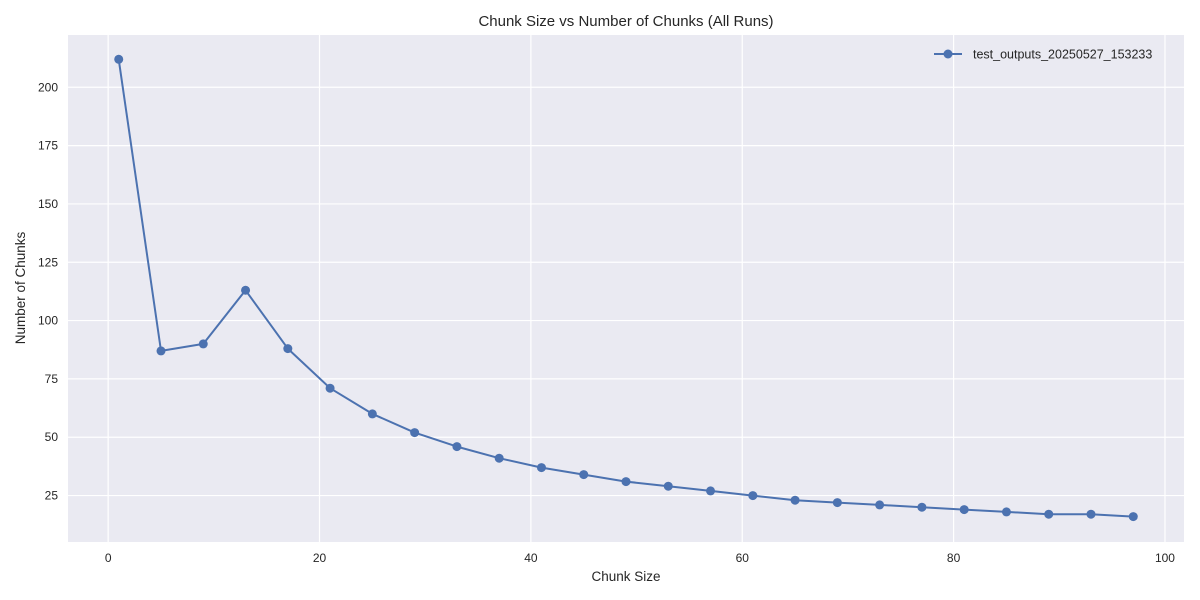 Image resolution: width=1200 pixels, height=600 pixels. Describe the element at coordinates (531, 558) in the screenshot. I see `x-tick-label: 40` at that location.